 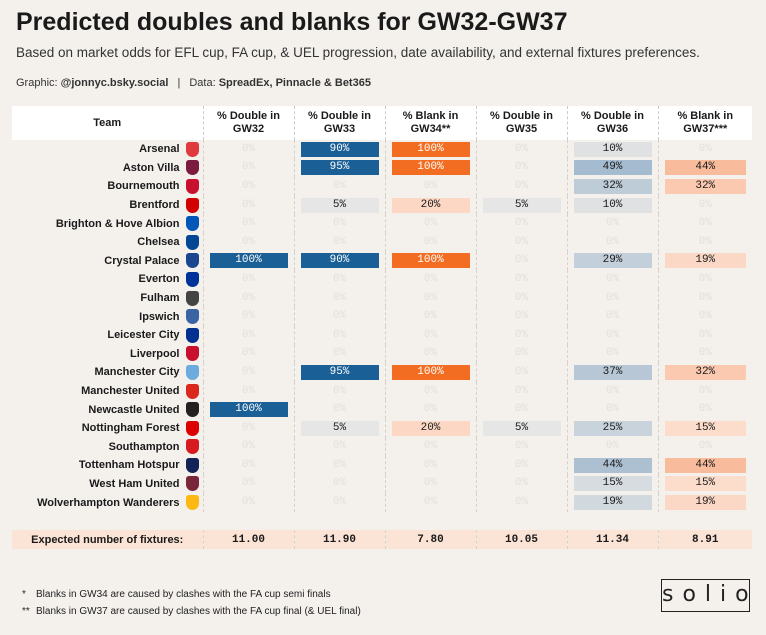 I want to click on value-cell: 32%, so click(x=704, y=186).